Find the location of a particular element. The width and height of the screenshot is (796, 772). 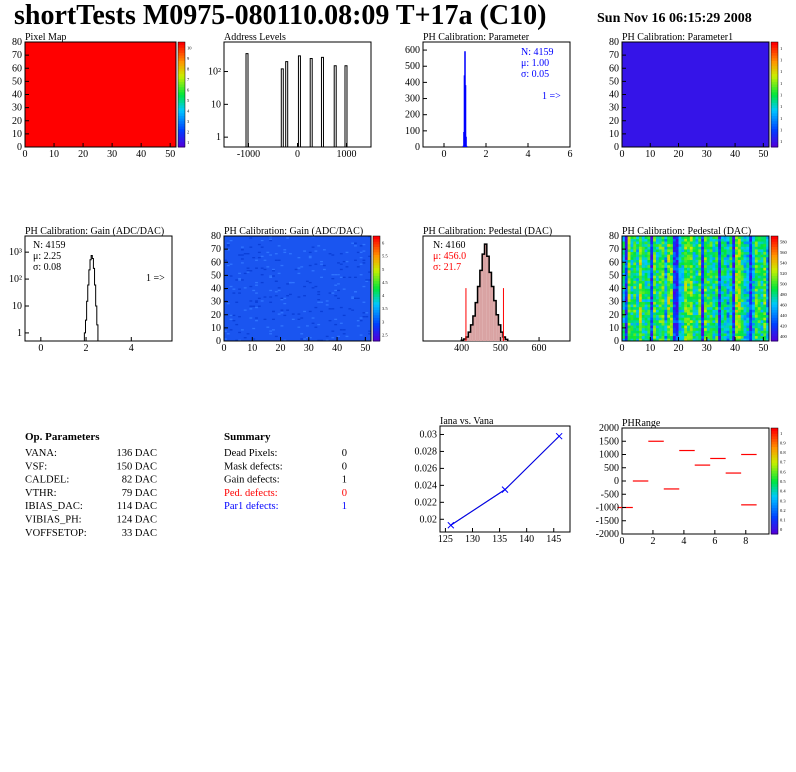

x-tick-label: 40 is located at coordinates (735, 348).